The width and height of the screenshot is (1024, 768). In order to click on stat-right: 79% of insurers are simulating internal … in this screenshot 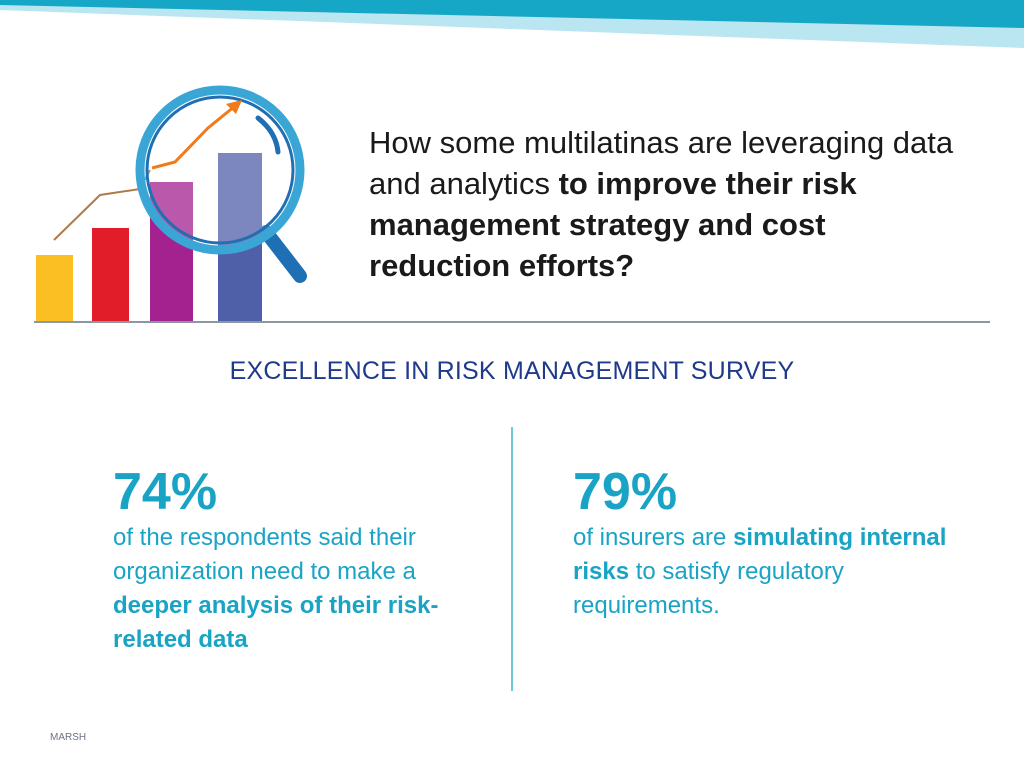, I will do `click(763, 543)`.